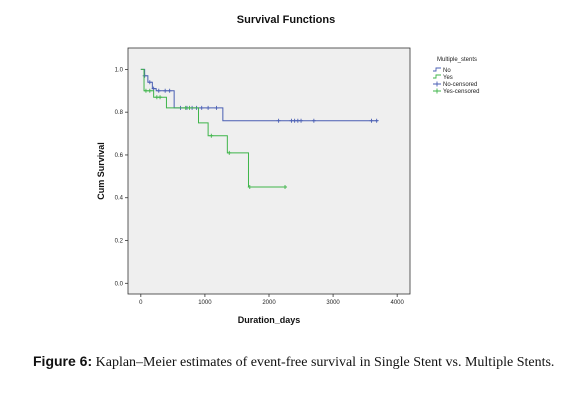 The image size is (579, 404). Describe the element at coordinates (269, 303) in the screenshot. I see `x-tick-label: 2000` at that location.